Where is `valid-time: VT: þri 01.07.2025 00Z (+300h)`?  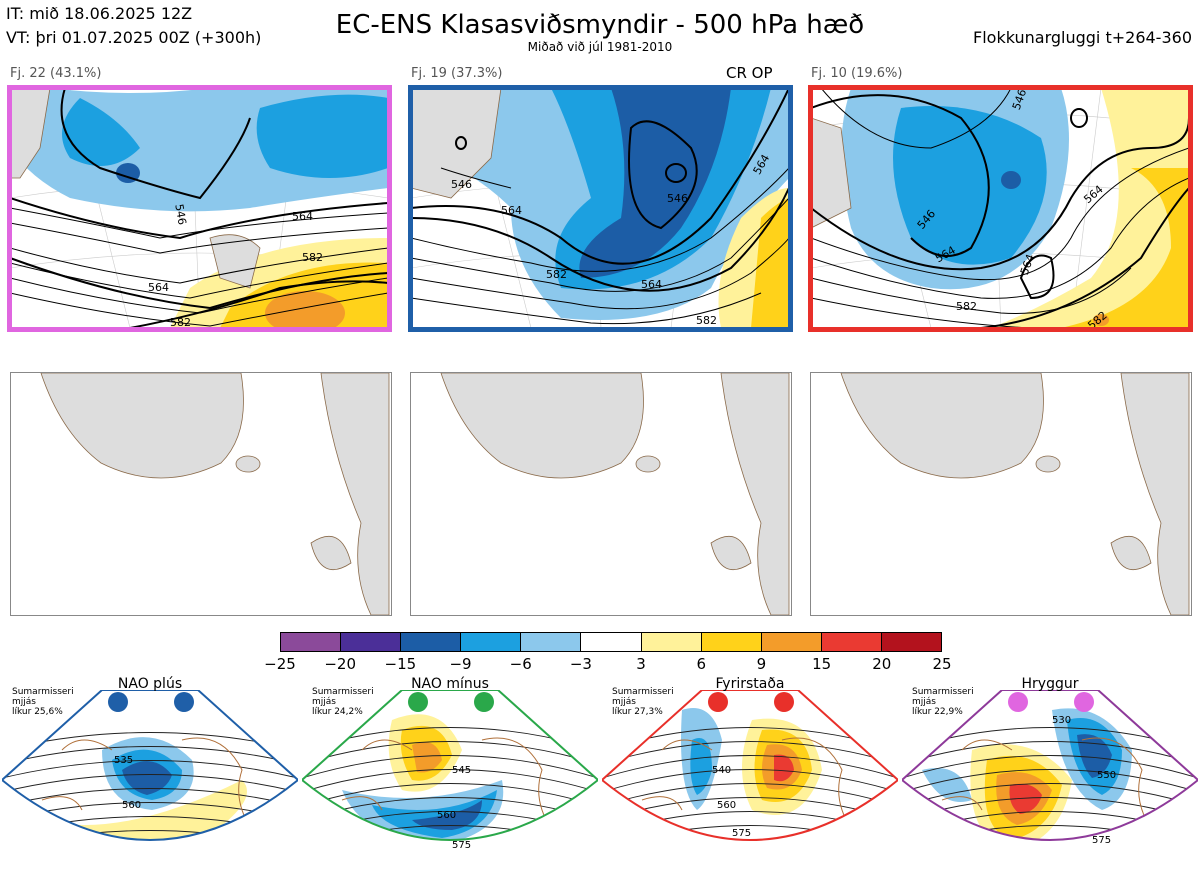
valid-time: VT: þri 01.07.2025 00Z (+300h) is located at coordinates (134, 37).